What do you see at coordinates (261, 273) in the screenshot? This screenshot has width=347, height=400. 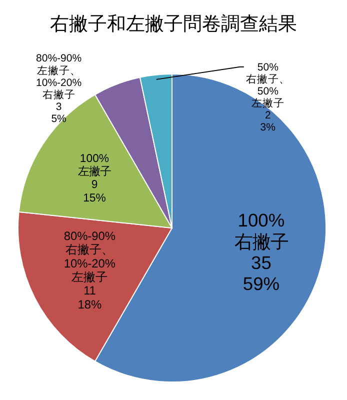 I see `data-label: 35 59%` at bounding box center [261, 273].